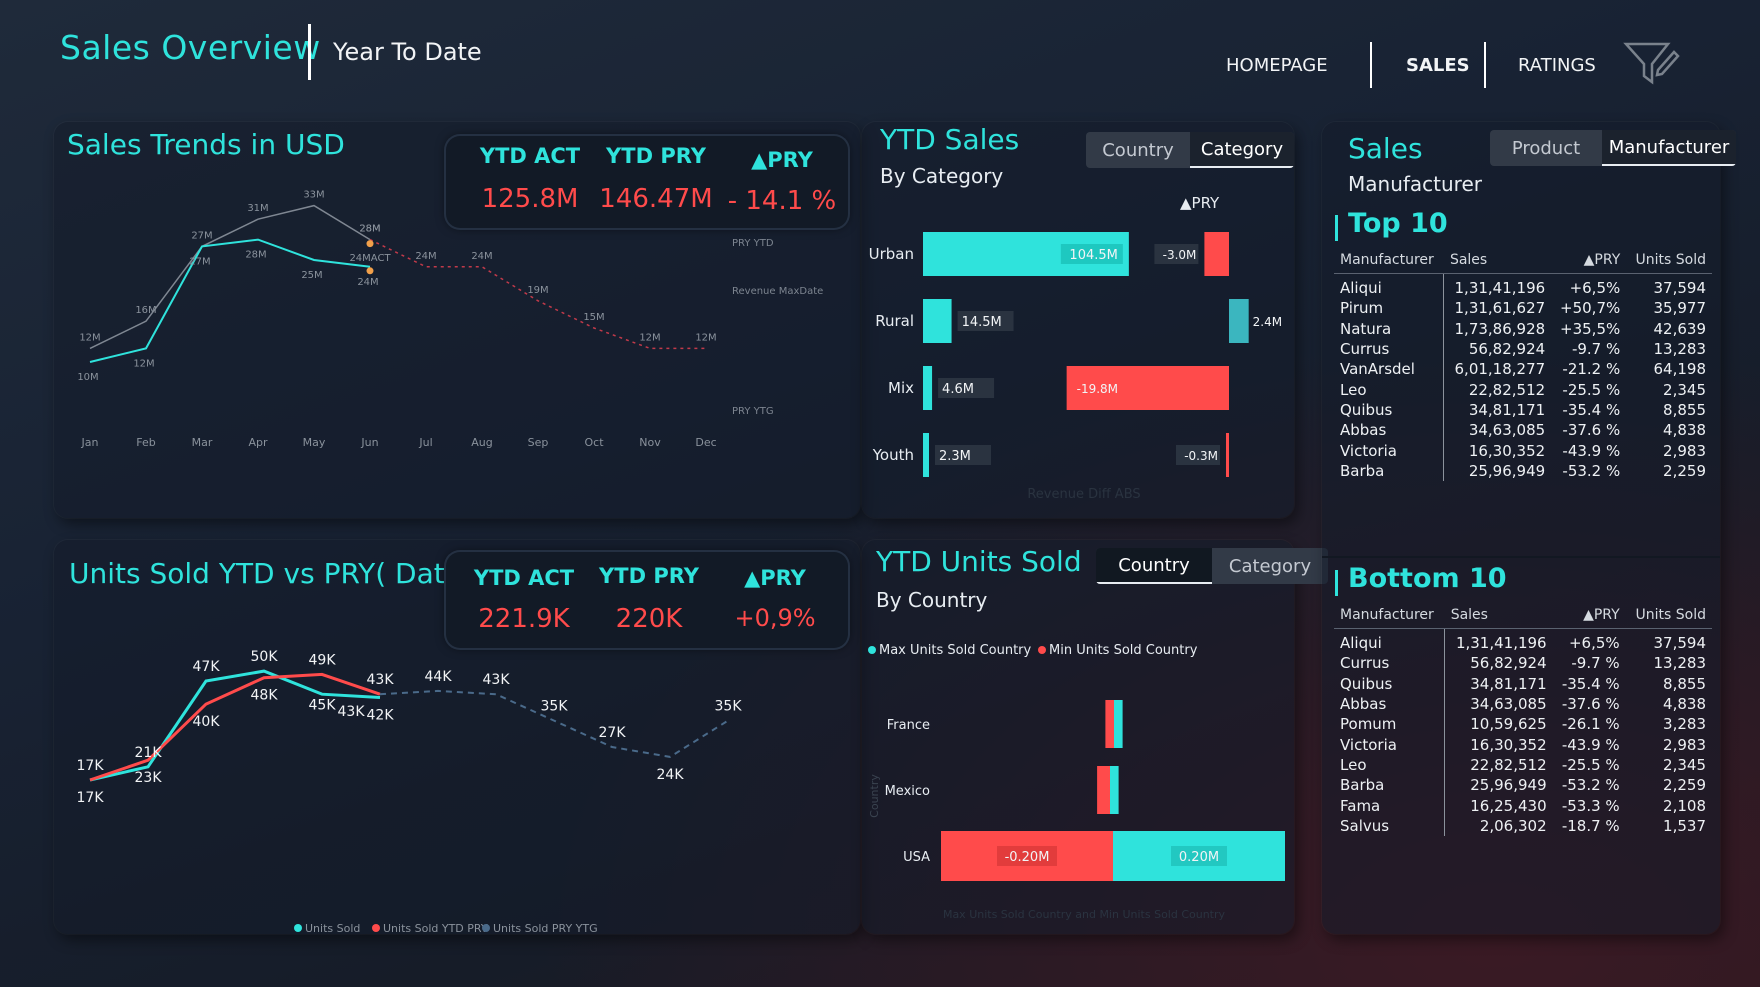 This screenshot has height=987, width=1760. Describe the element at coordinates (1123, 650) in the screenshot. I see `legend-label: Min Units Sold Country` at that location.